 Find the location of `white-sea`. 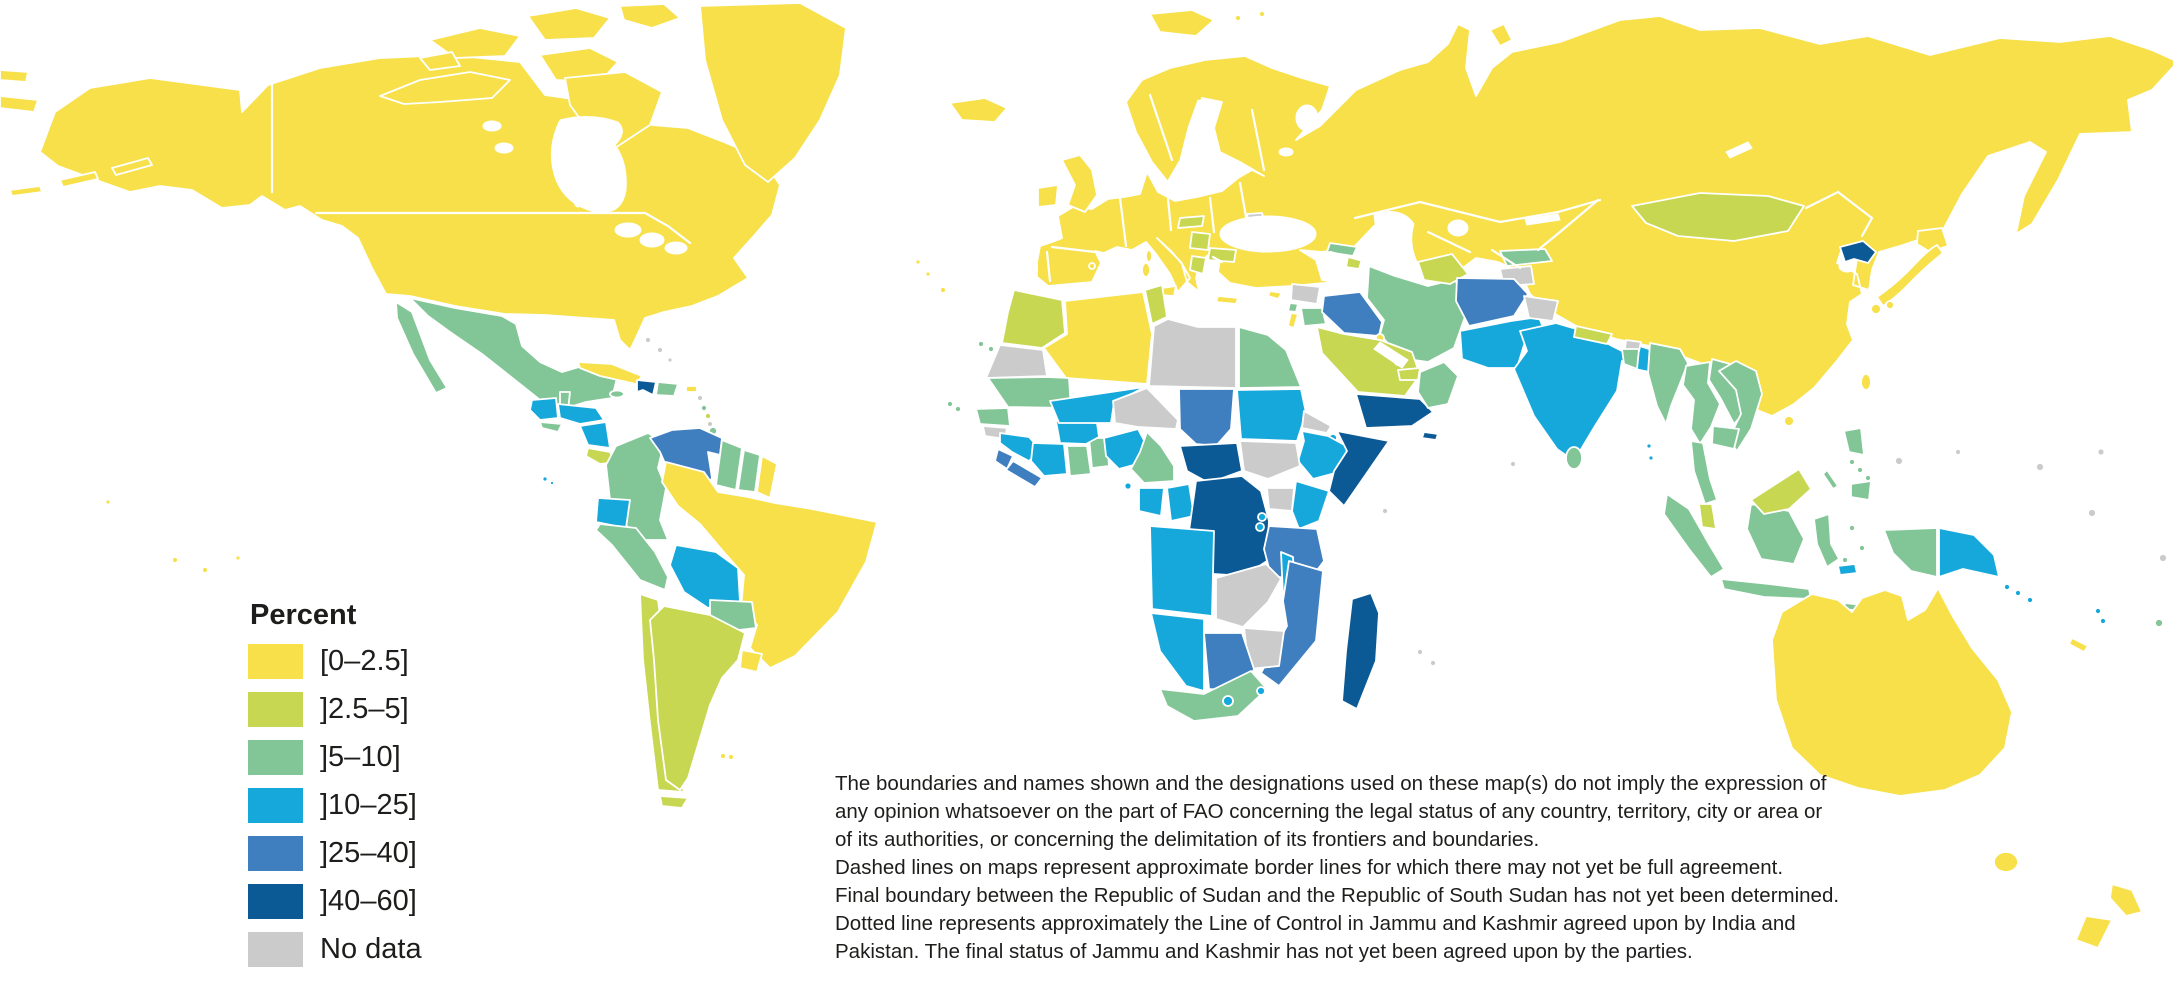

white-sea is located at coordinates (1307, 118).